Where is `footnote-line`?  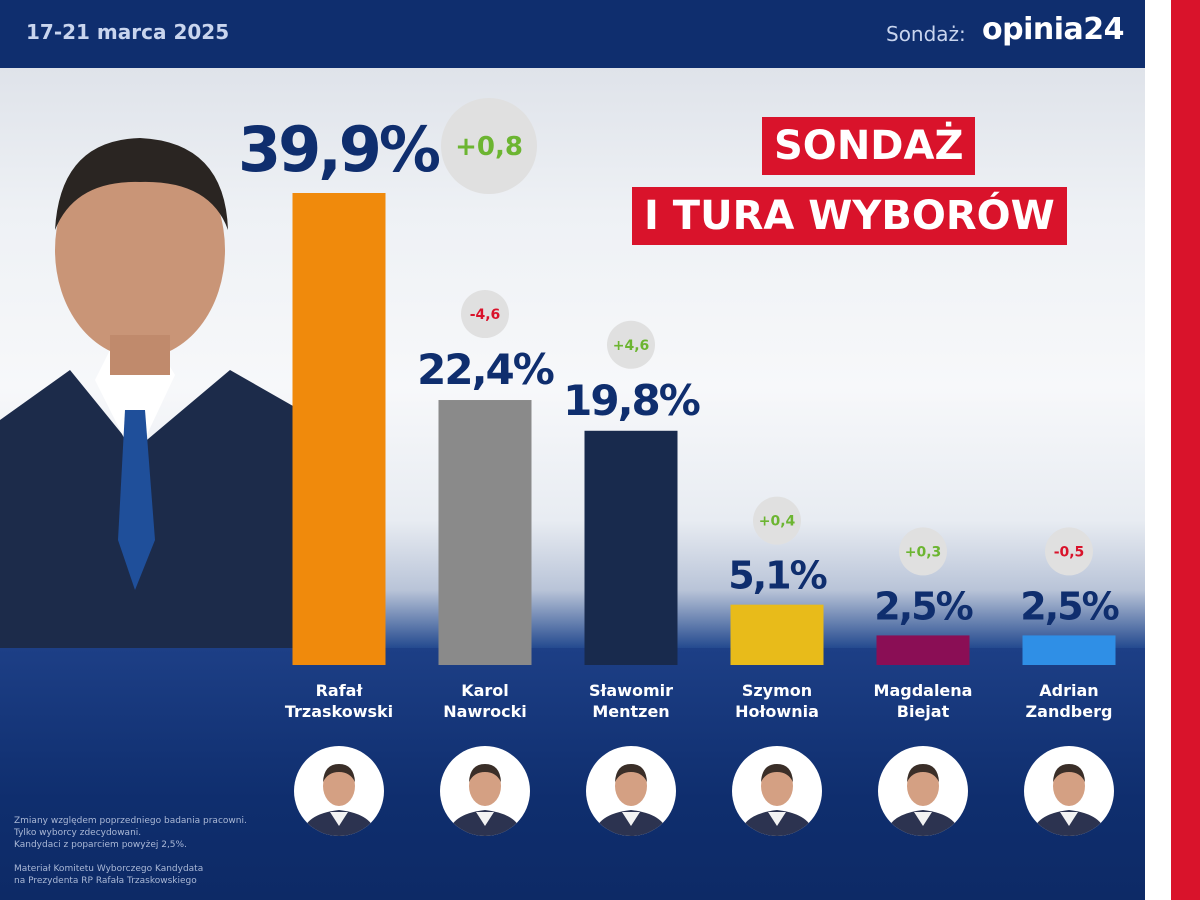
footnote-line is located at coordinates (154, 857).